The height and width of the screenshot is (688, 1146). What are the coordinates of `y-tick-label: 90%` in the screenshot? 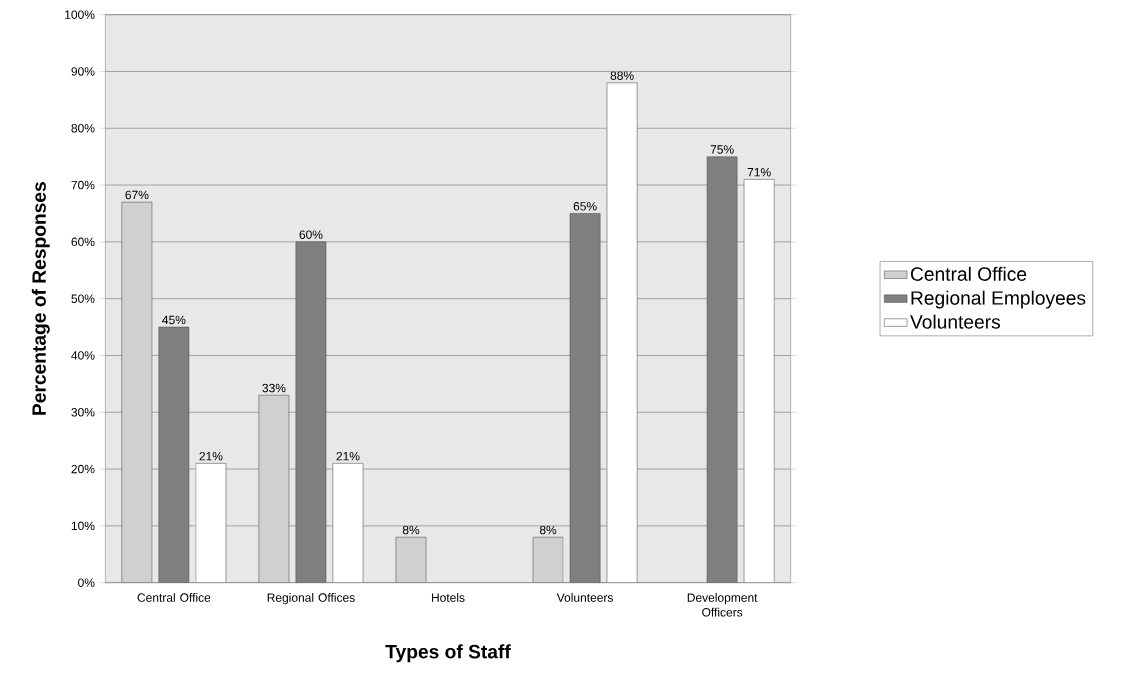 It's located at (83, 71).